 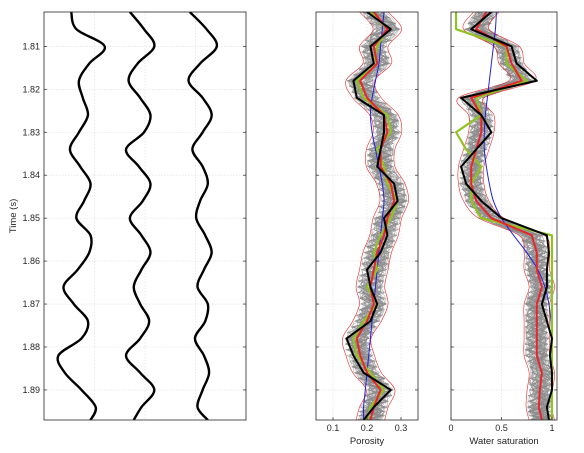 I want to click on x-tick-label: 0.2, so click(x=367, y=428).